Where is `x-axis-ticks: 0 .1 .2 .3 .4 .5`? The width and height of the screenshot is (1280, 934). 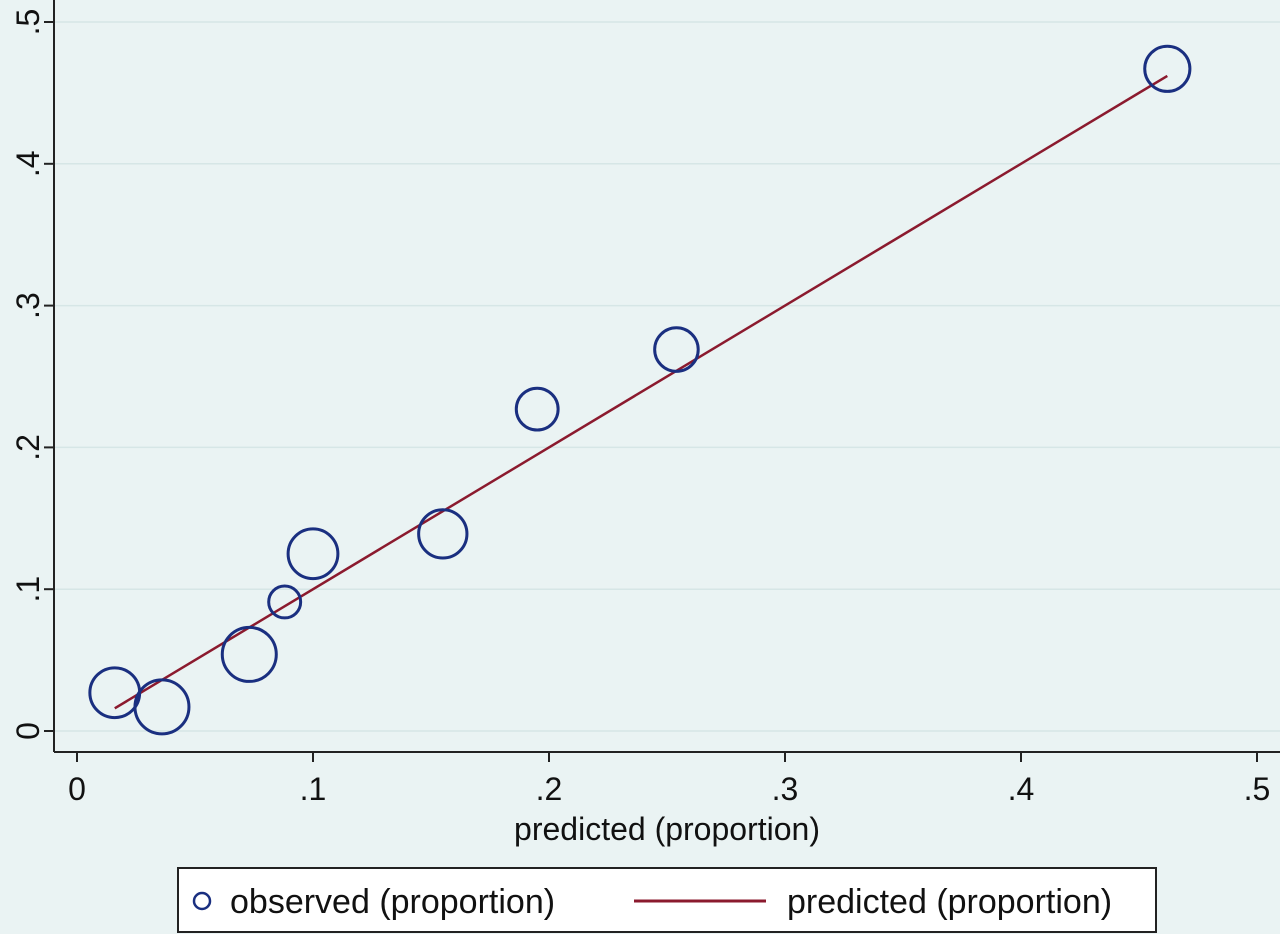
x-axis-ticks: 0 .1 .2 .3 .4 .5 is located at coordinates (669, 779).